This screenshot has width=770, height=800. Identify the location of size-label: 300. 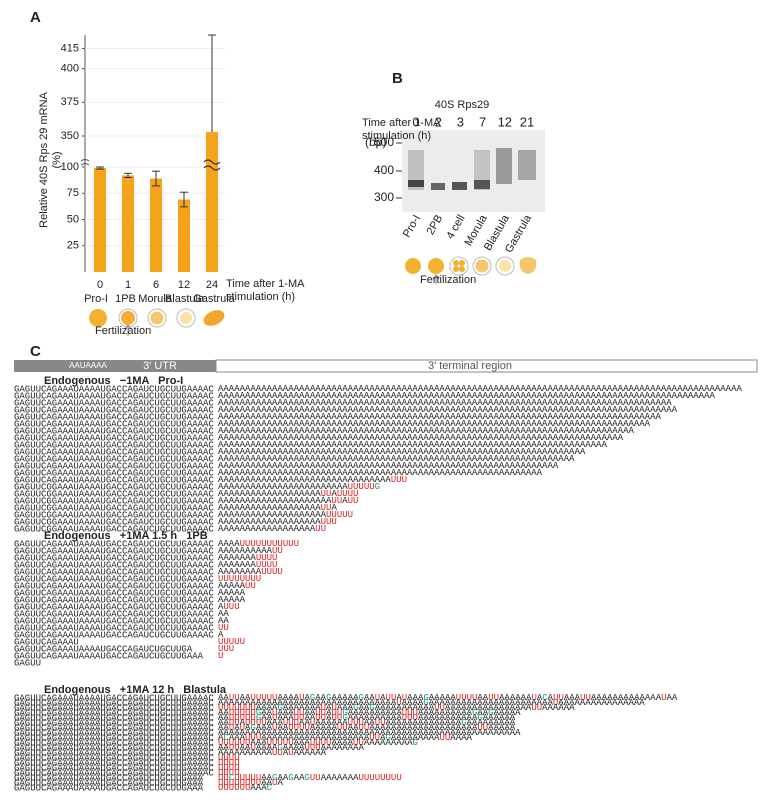
(384, 197).